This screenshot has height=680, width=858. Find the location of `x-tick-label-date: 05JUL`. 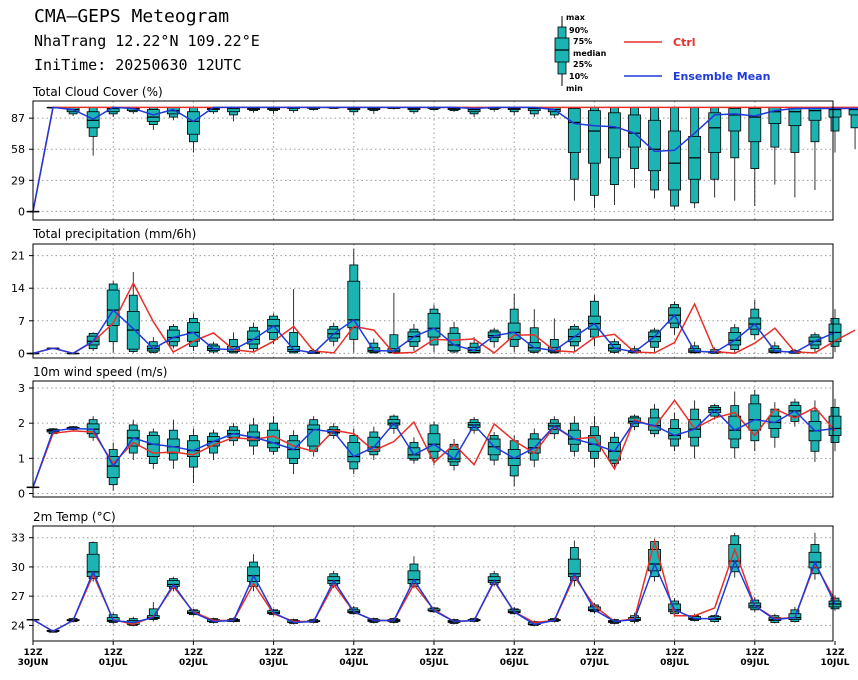

x-tick-label-date: 05JUL is located at coordinates (434, 663).